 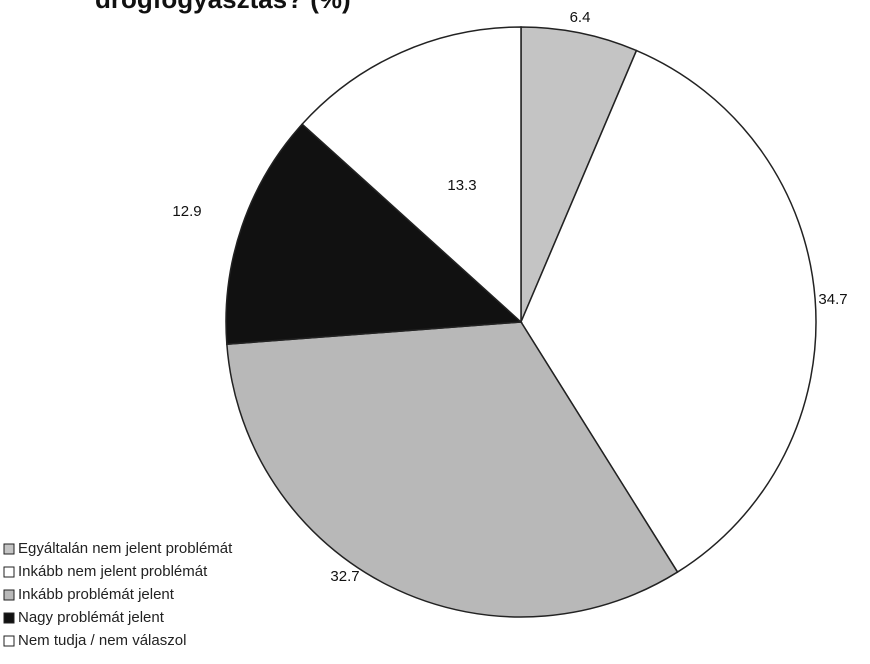 I want to click on legend-label: Egyáltalán nem jelent problémát, so click(x=125, y=548).